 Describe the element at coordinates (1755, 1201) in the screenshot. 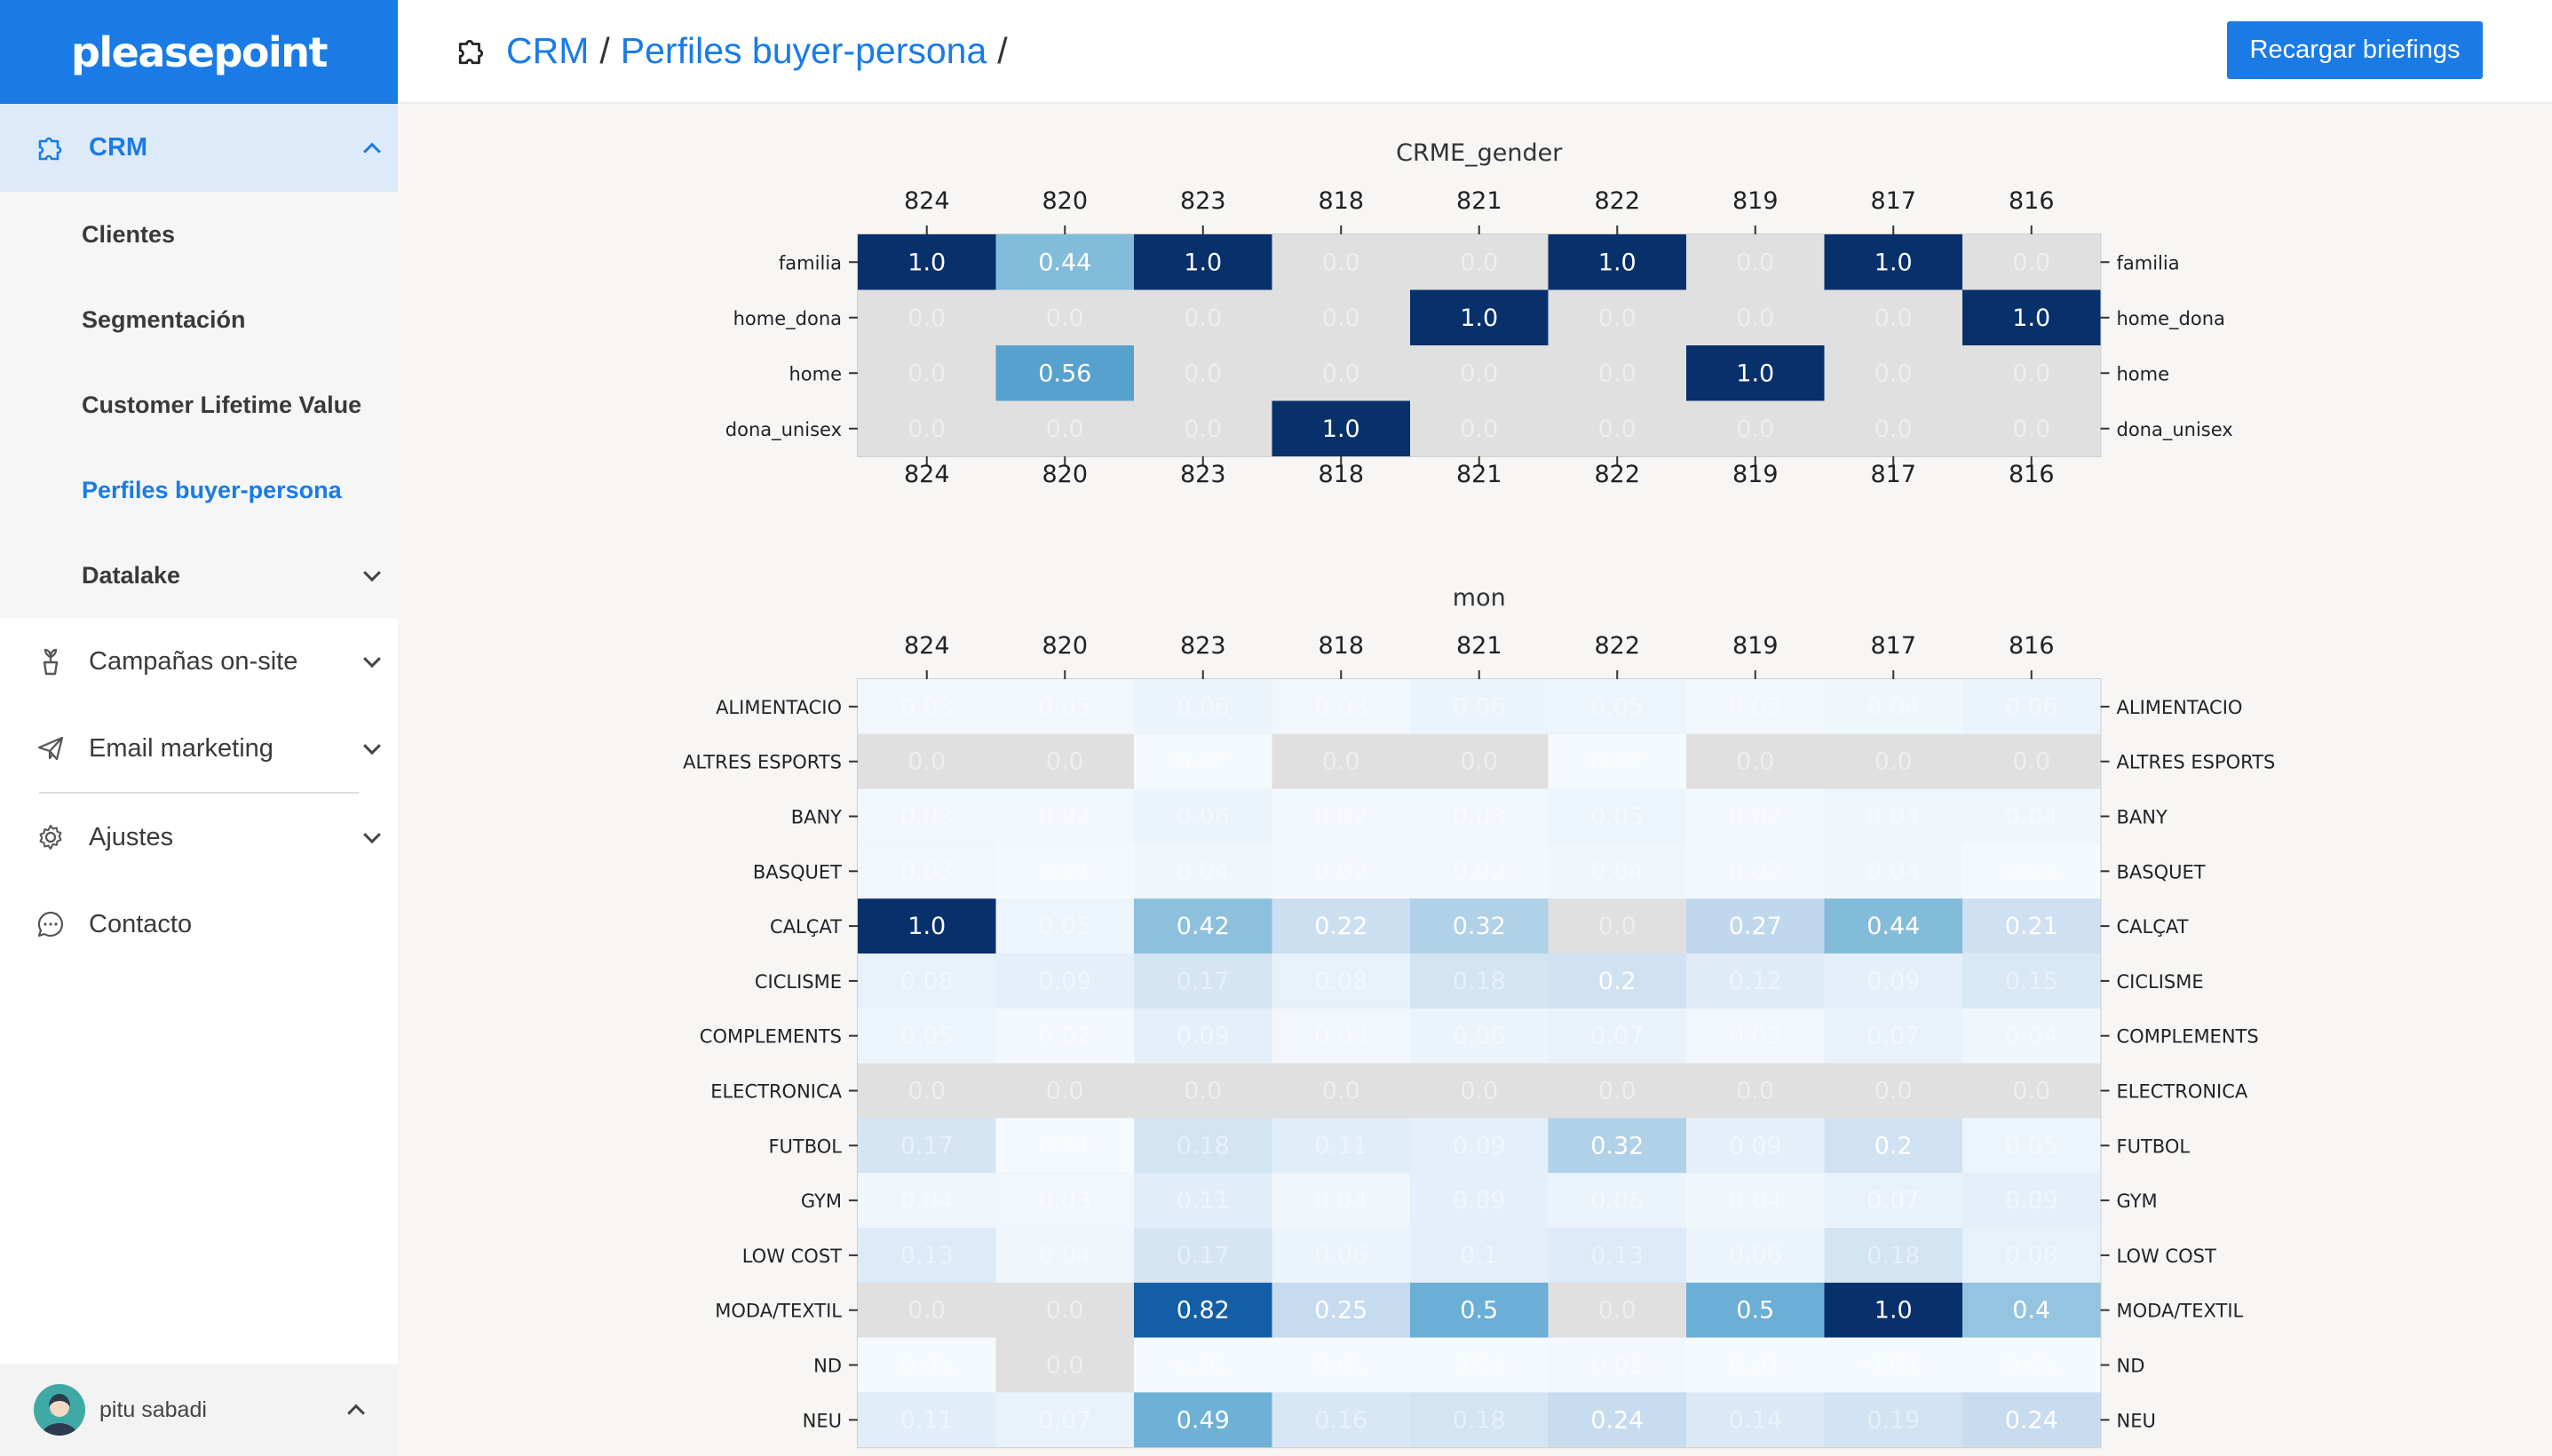

I see `cell-value-label: 0.04` at that location.